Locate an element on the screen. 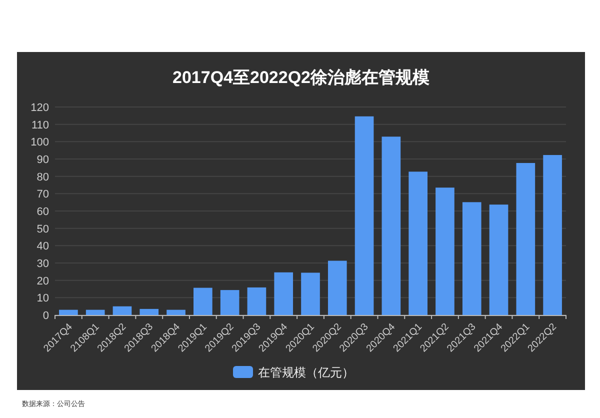 The height and width of the screenshot is (418, 600). y-tick-label: 30 is located at coordinates (42, 264).